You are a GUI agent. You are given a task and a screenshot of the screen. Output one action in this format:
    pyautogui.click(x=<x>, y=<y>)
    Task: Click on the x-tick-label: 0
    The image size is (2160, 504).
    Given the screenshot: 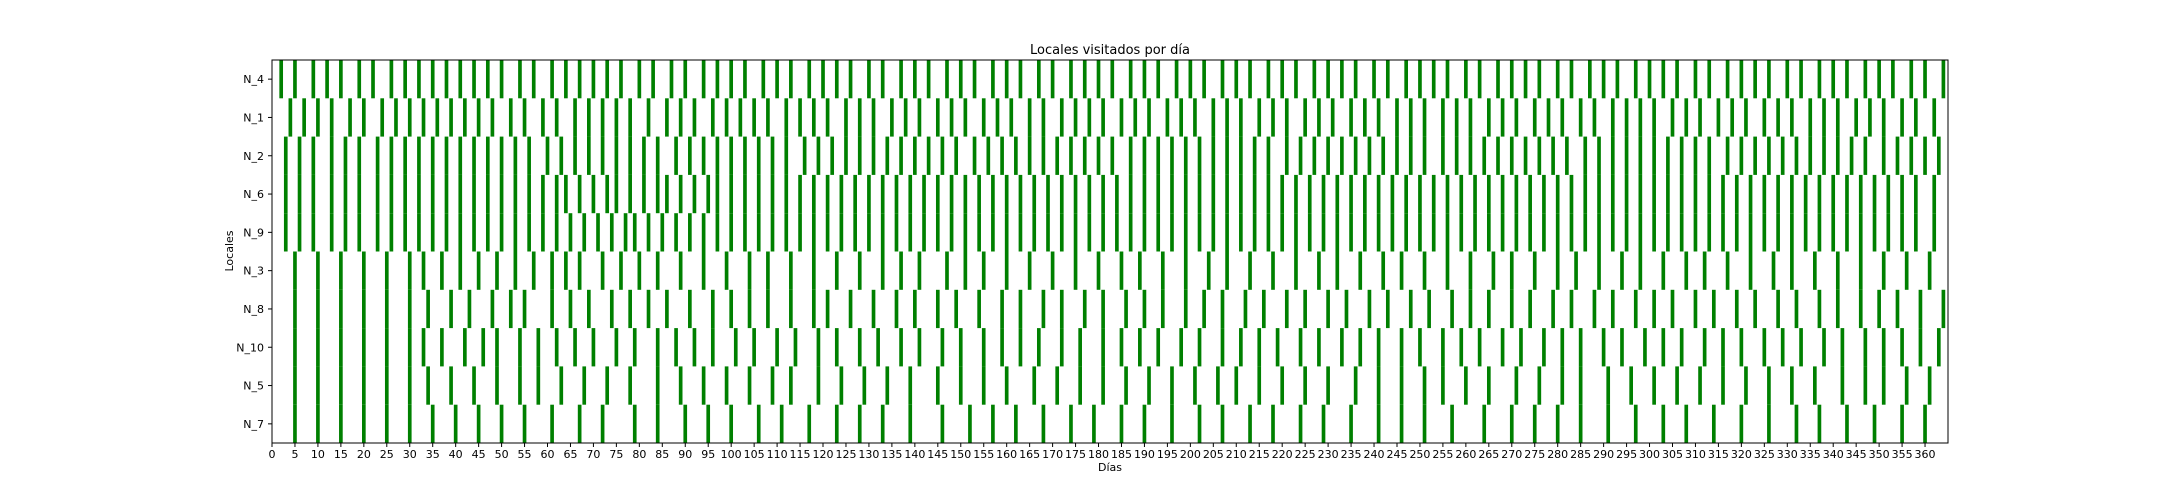 What is the action you would take?
    pyautogui.click(x=272, y=454)
    